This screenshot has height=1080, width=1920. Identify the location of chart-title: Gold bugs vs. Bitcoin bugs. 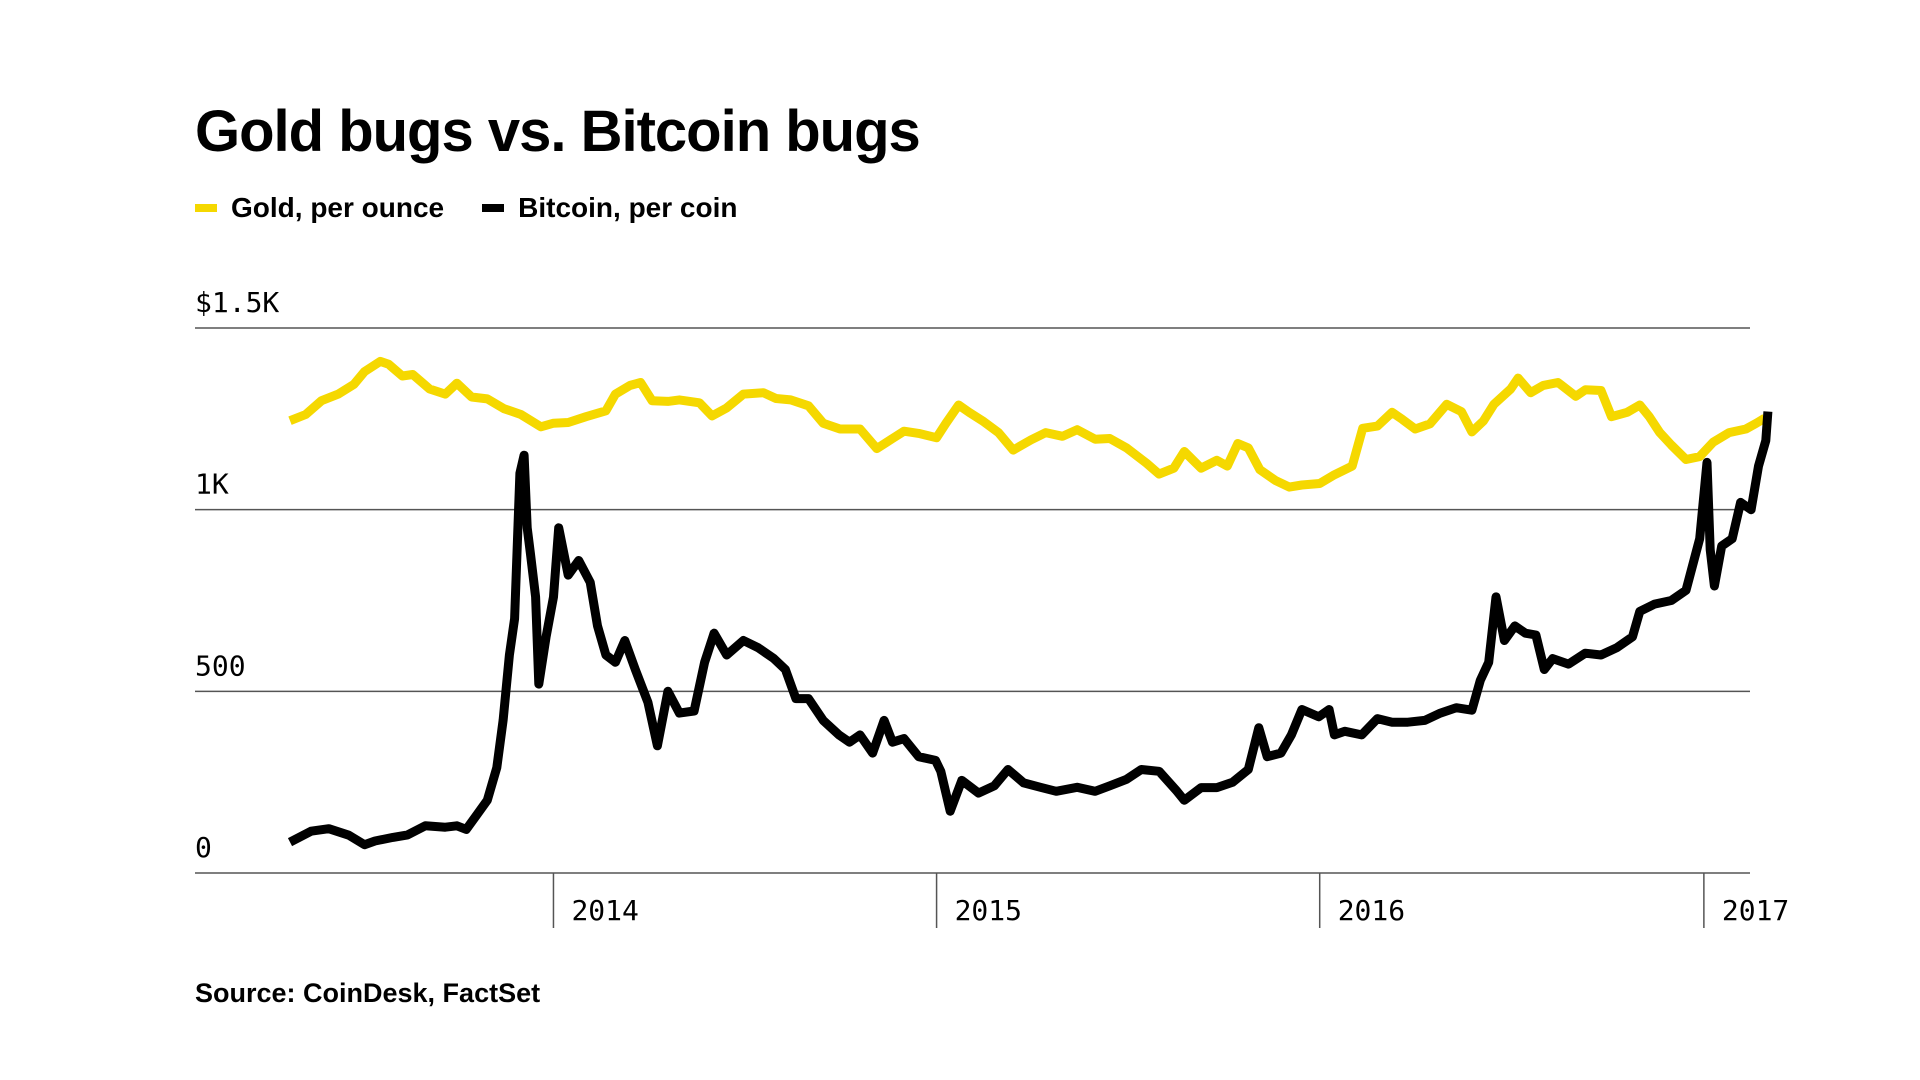
(558, 131).